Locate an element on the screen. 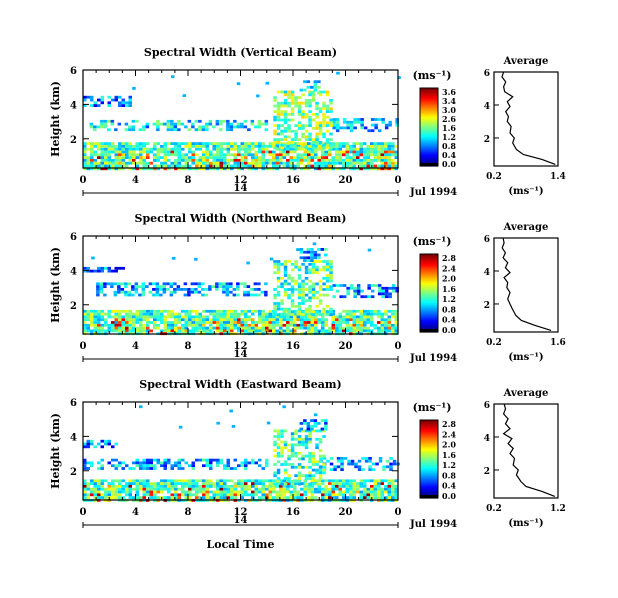 The height and width of the screenshot is (598, 618). average-profile-line is located at coordinates (528, 118).